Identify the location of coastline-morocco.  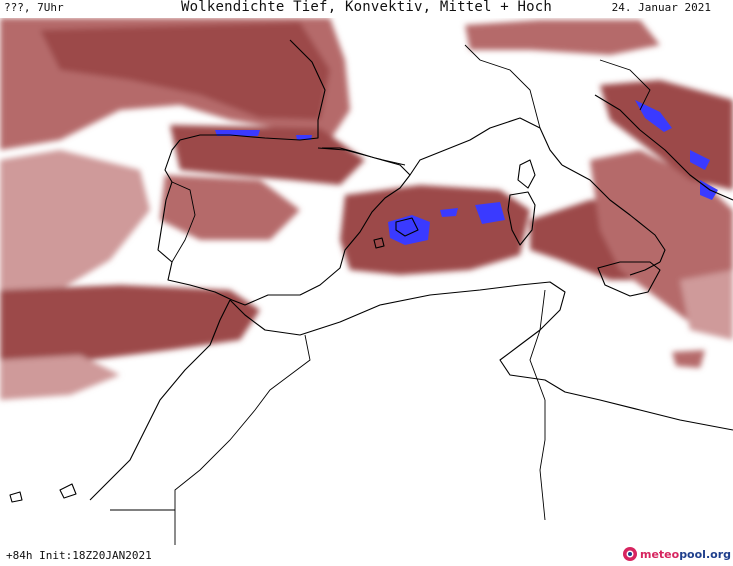
(160, 400).